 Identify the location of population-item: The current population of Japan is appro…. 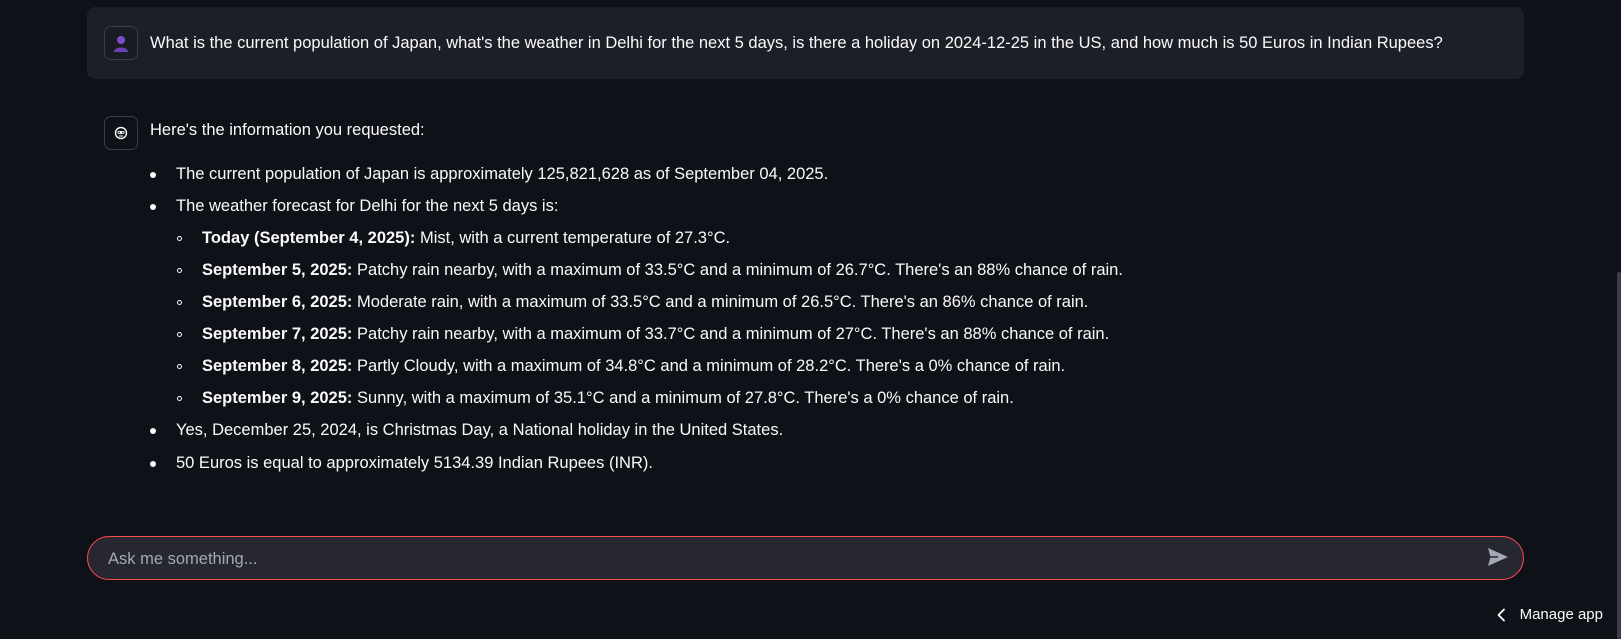
(502, 174).